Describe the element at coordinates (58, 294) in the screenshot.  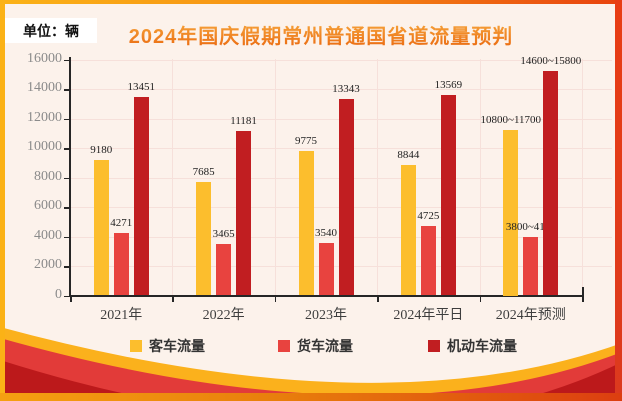
I see `y-tick-label: 0` at that location.